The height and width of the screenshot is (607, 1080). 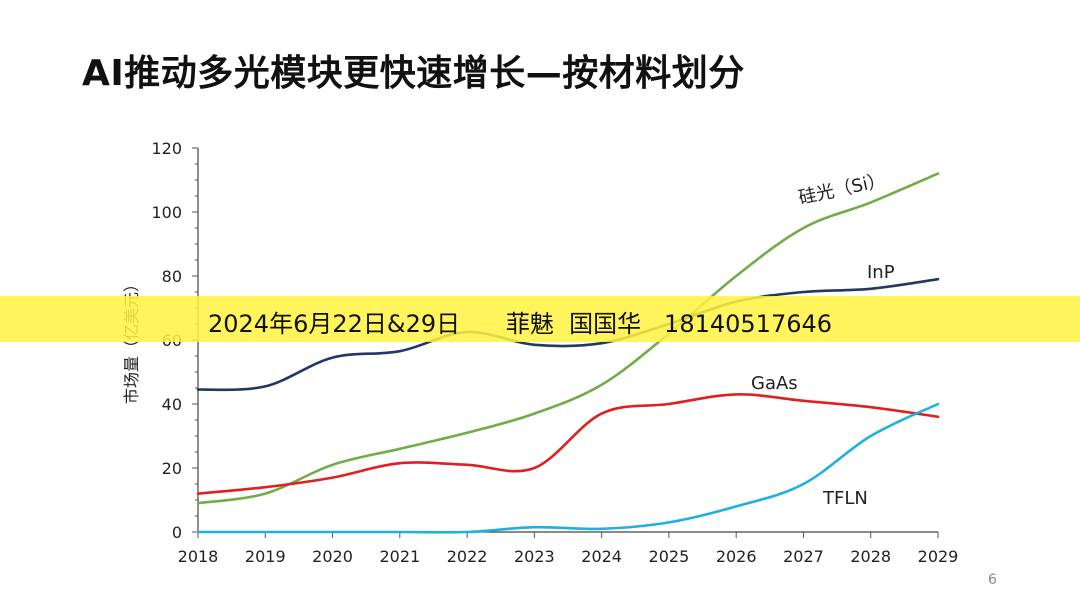 What do you see at coordinates (601, 556) in the screenshot?
I see `x-tick-label: 2024` at bounding box center [601, 556].